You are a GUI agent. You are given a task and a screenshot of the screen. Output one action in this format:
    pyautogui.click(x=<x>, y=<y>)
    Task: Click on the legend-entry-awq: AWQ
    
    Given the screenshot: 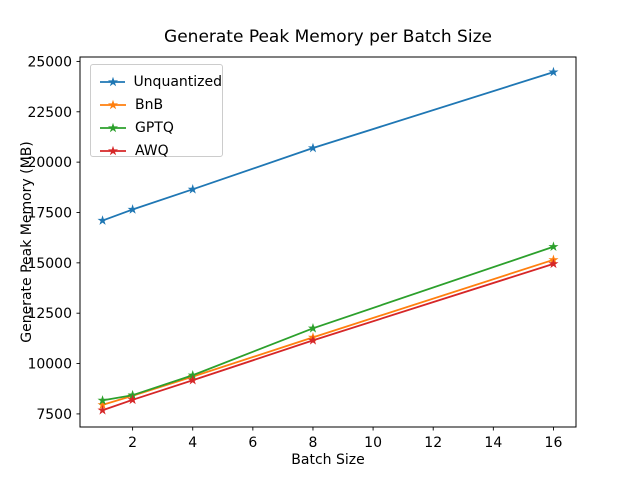 What is the action you would take?
    pyautogui.click(x=156, y=150)
    